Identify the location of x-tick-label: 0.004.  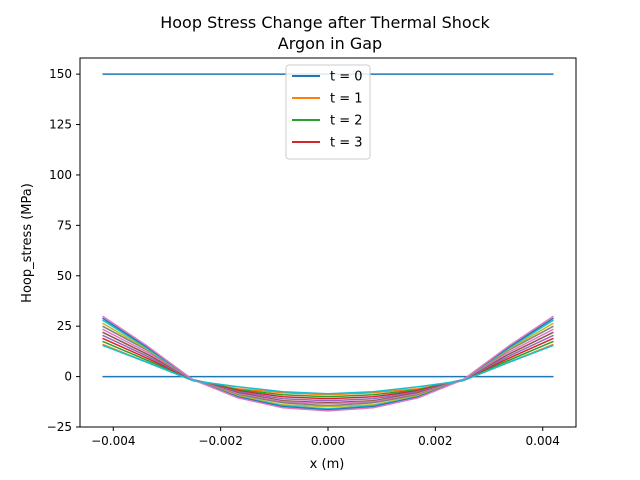
(543, 441).